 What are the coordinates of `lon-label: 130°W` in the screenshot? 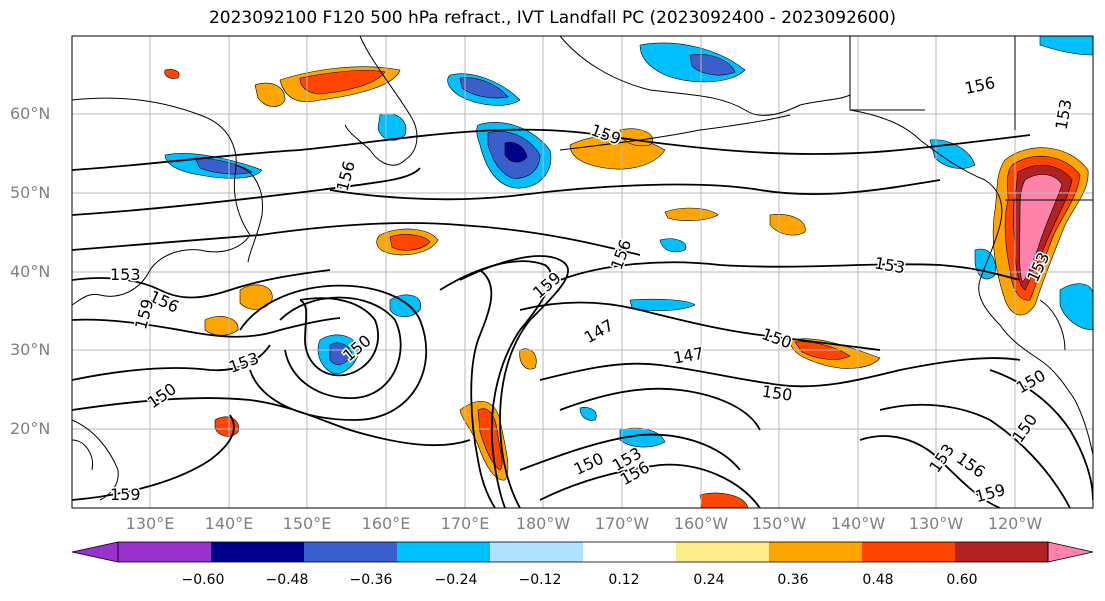 It's located at (936, 523).